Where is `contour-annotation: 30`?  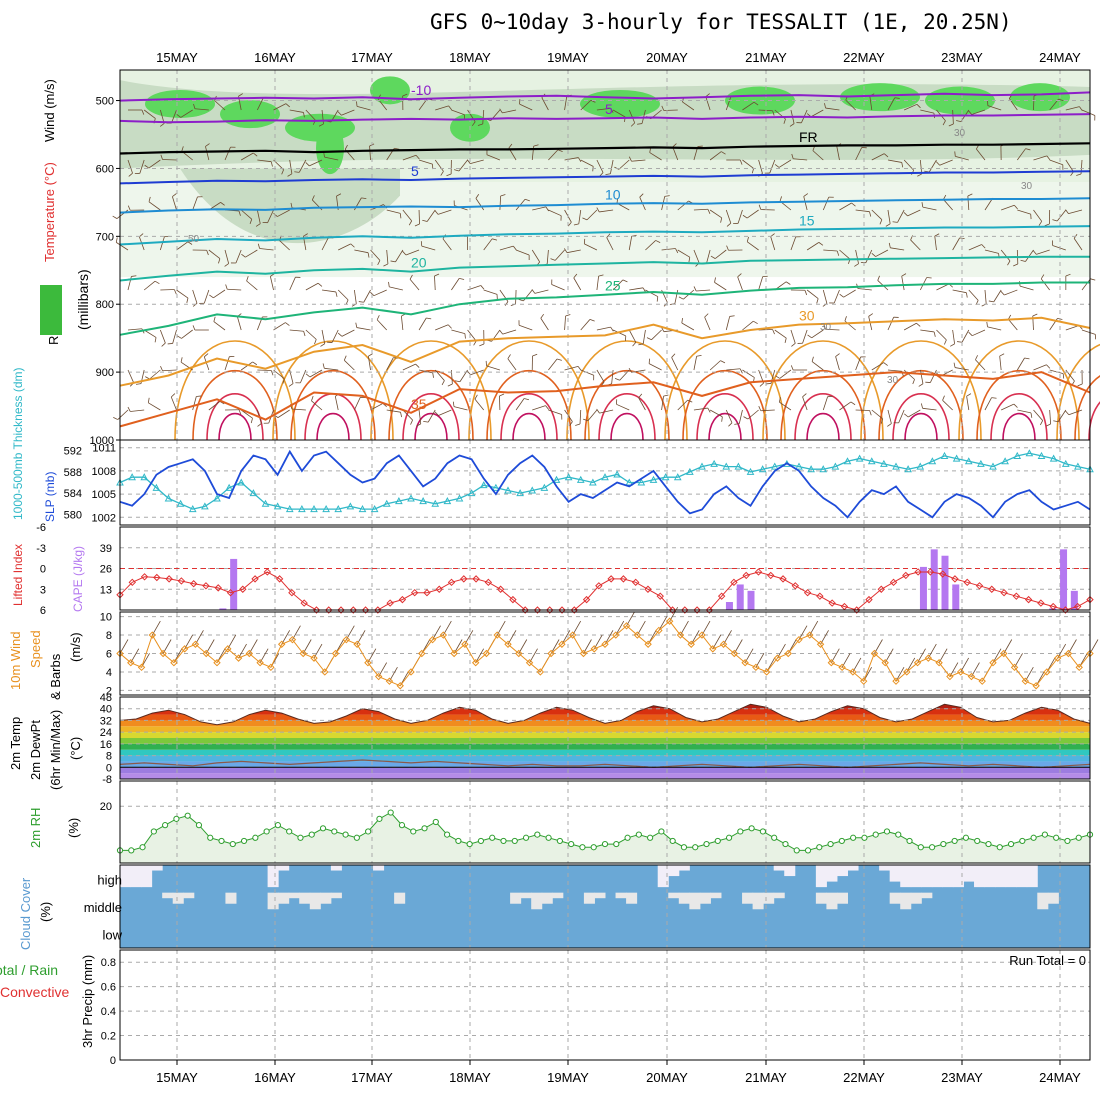
contour-annotation: 30 is located at coordinates (960, 133).